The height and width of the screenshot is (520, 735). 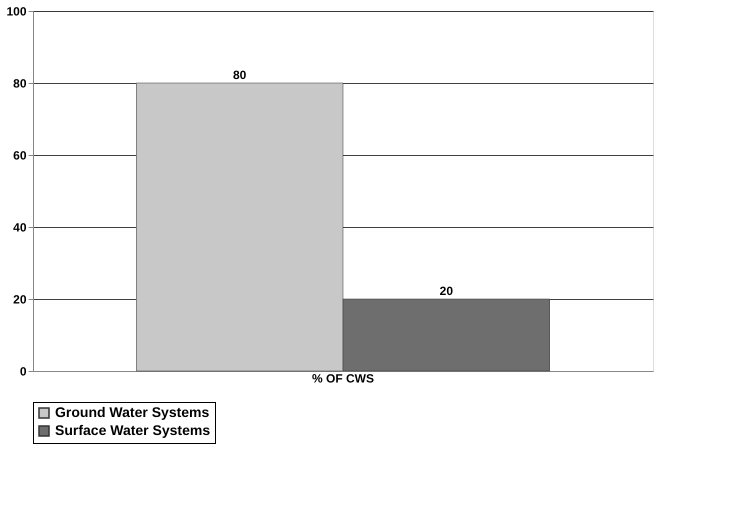 I want to click on legend-label: Ground Water Systems, so click(x=132, y=412).